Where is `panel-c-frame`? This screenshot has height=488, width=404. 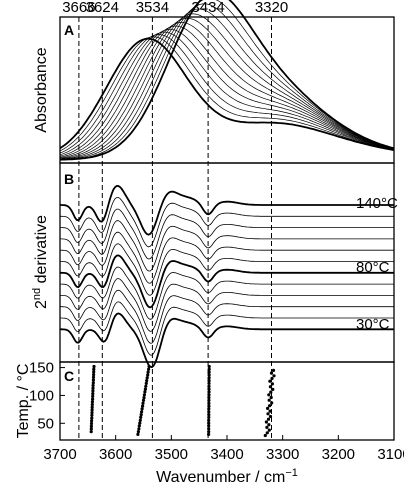
panel-c-frame is located at coordinates (227, 401).